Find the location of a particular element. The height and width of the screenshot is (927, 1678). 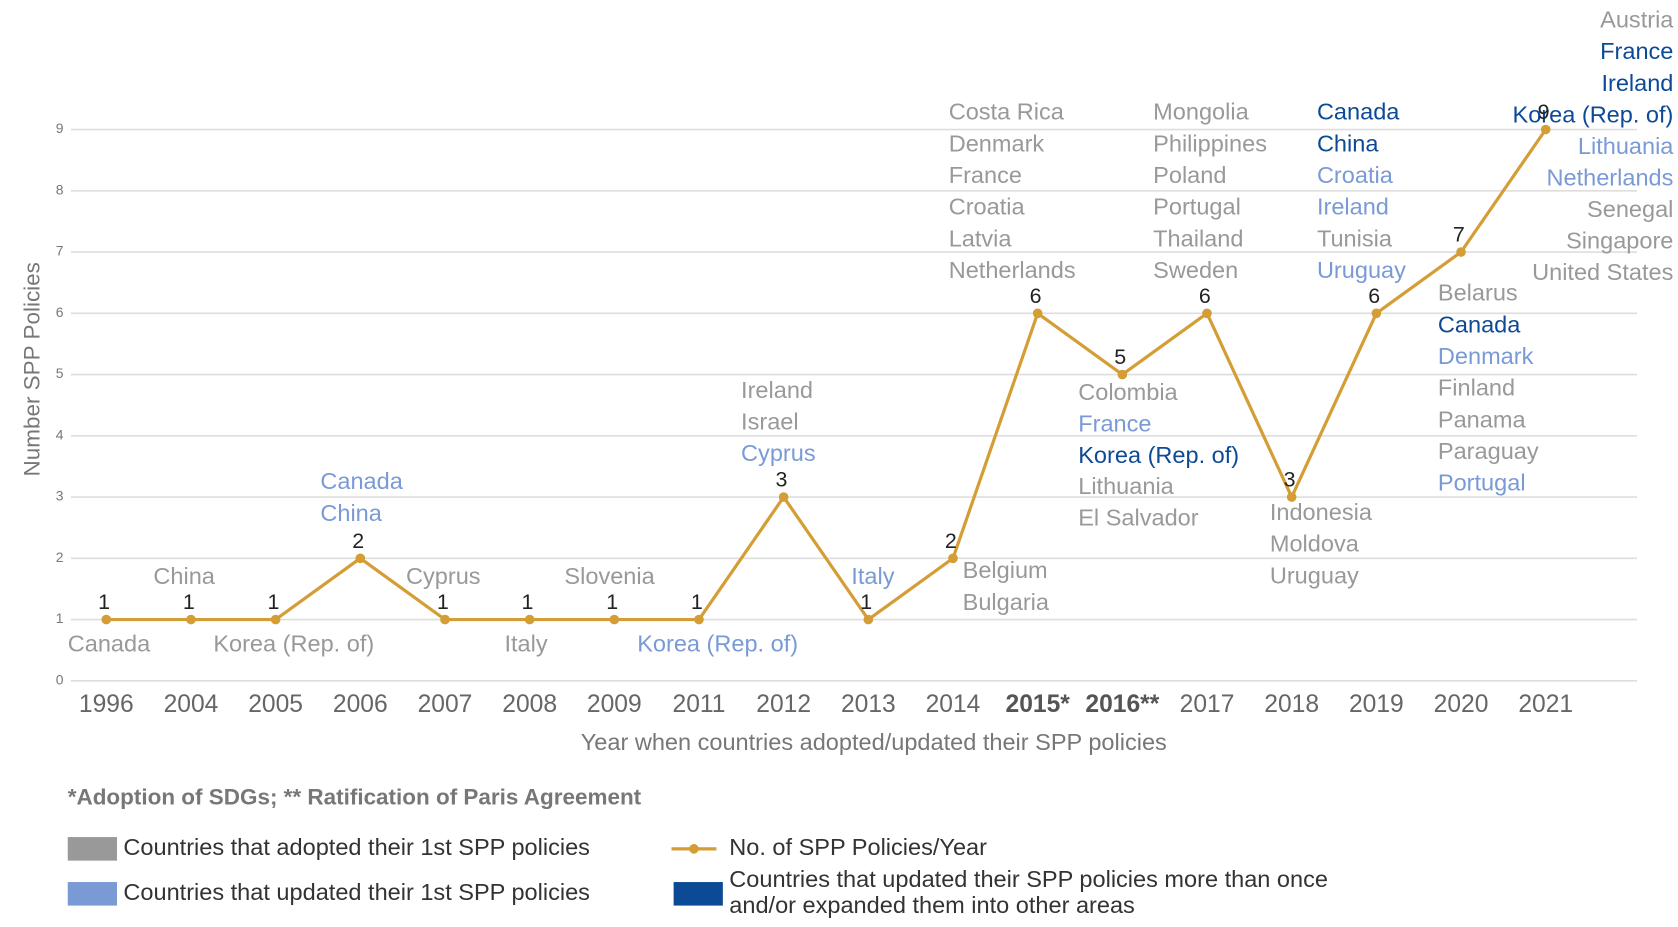

y-tick-label: 0 is located at coordinates (60, 679).